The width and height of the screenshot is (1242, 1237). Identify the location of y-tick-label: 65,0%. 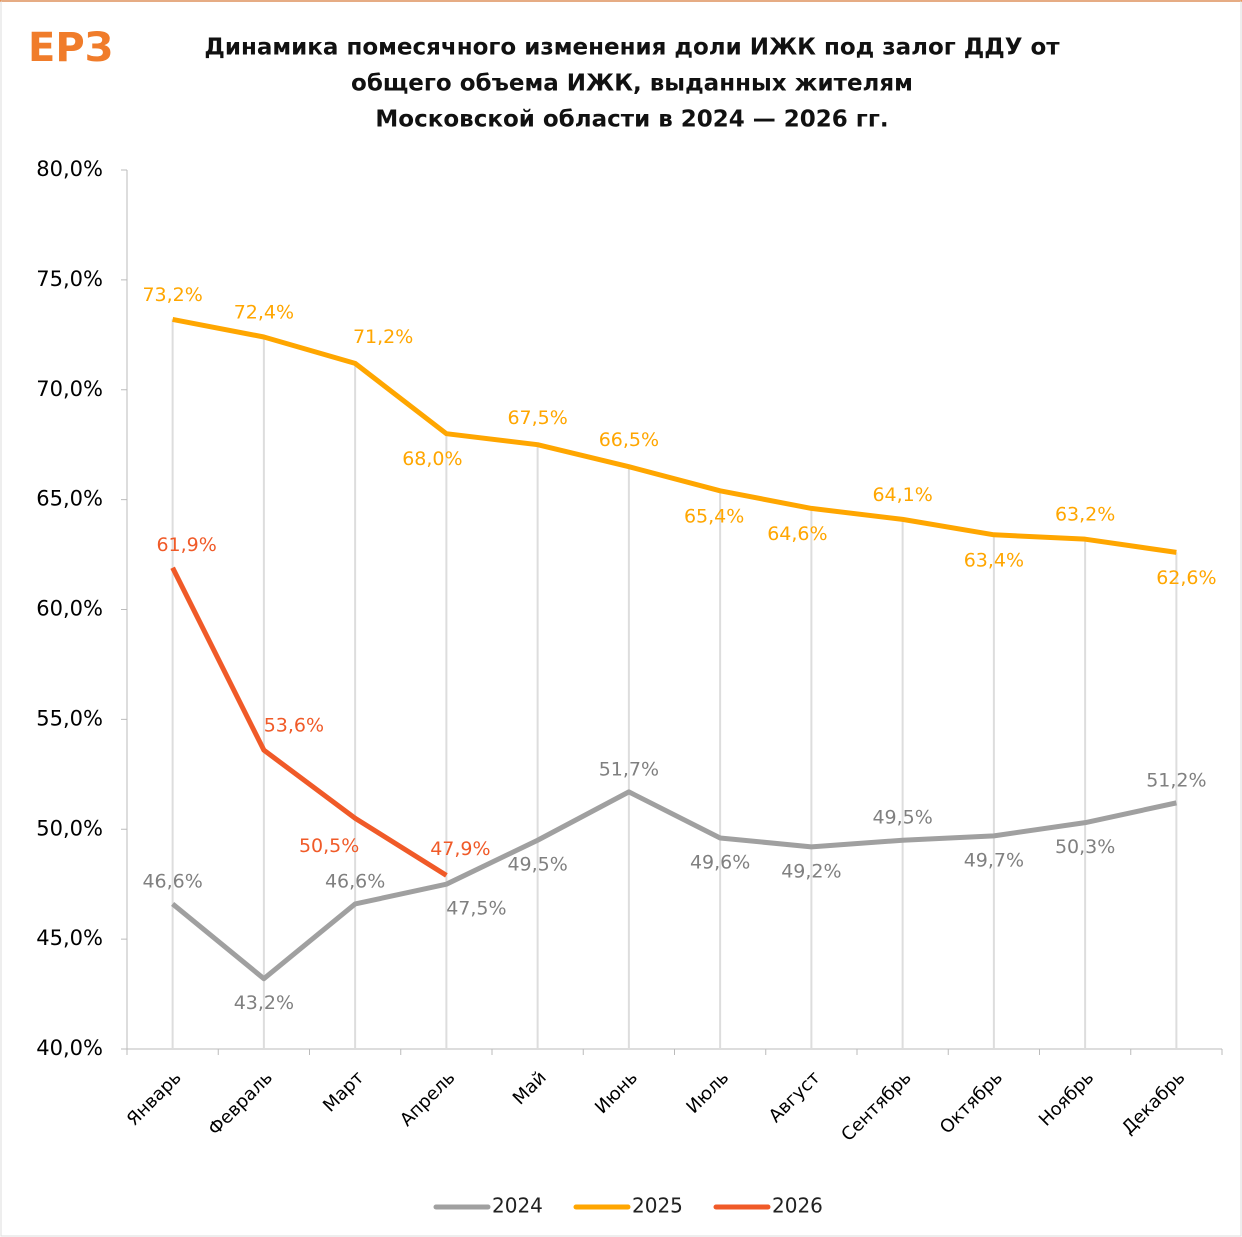
(69, 499).